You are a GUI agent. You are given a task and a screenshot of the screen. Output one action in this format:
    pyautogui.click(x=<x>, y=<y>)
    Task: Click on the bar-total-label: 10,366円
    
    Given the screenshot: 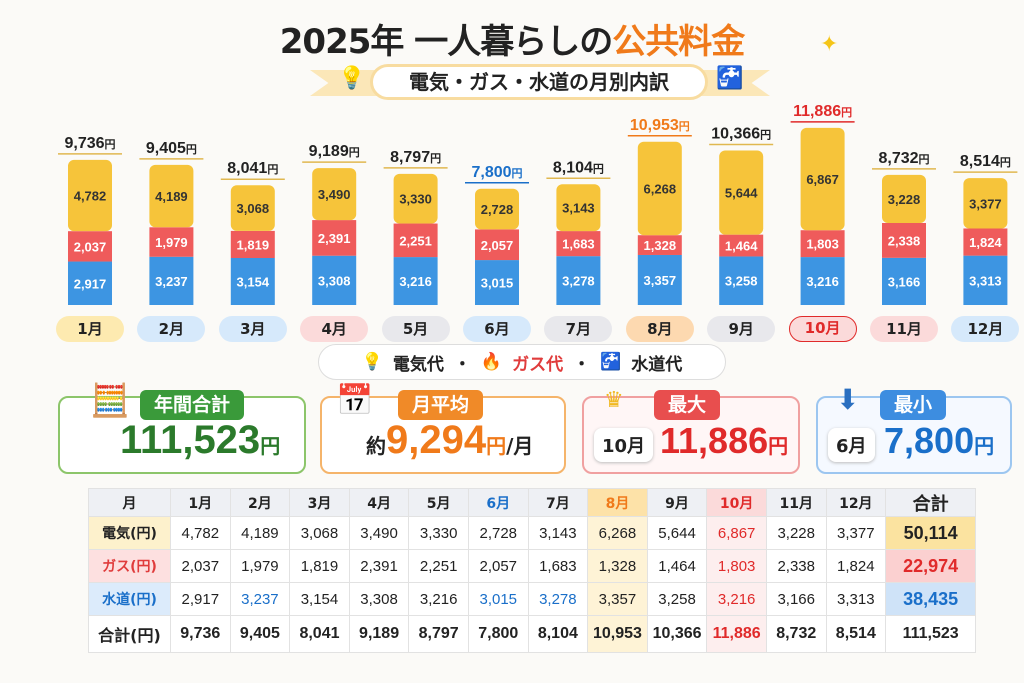 What is the action you would take?
    pyautogui.click(x=741, y=134)
    